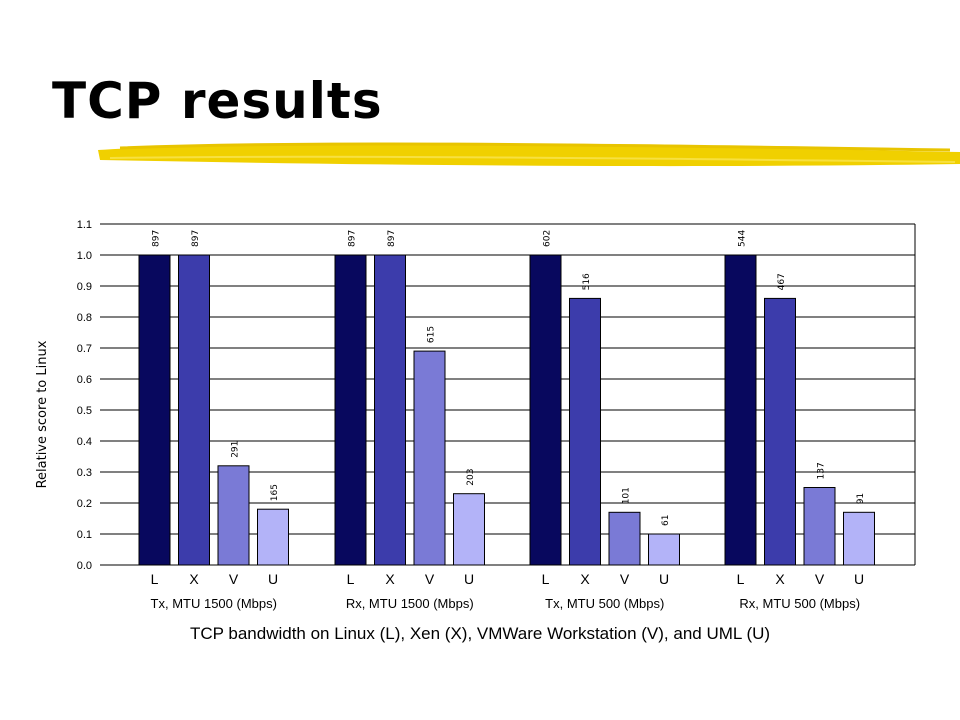 This screenshot has height=720, width=960. Describe the element at coordinates (84, 411) in the screenshot. I see `y-tick-label: 0.5` at that location.